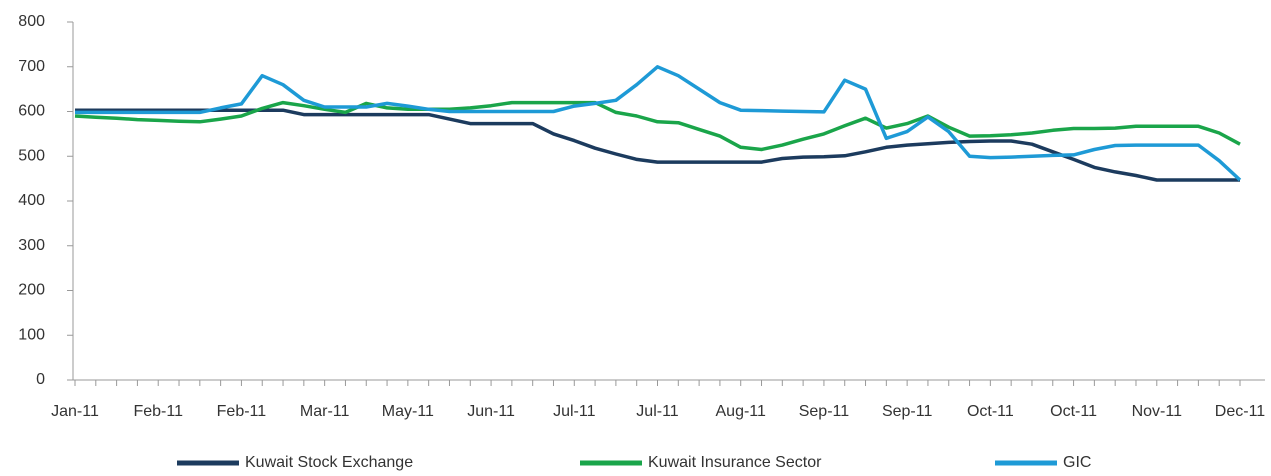 The image size is (1271, 476). I want to click on y-tick-label: 200, so click(31, 290).